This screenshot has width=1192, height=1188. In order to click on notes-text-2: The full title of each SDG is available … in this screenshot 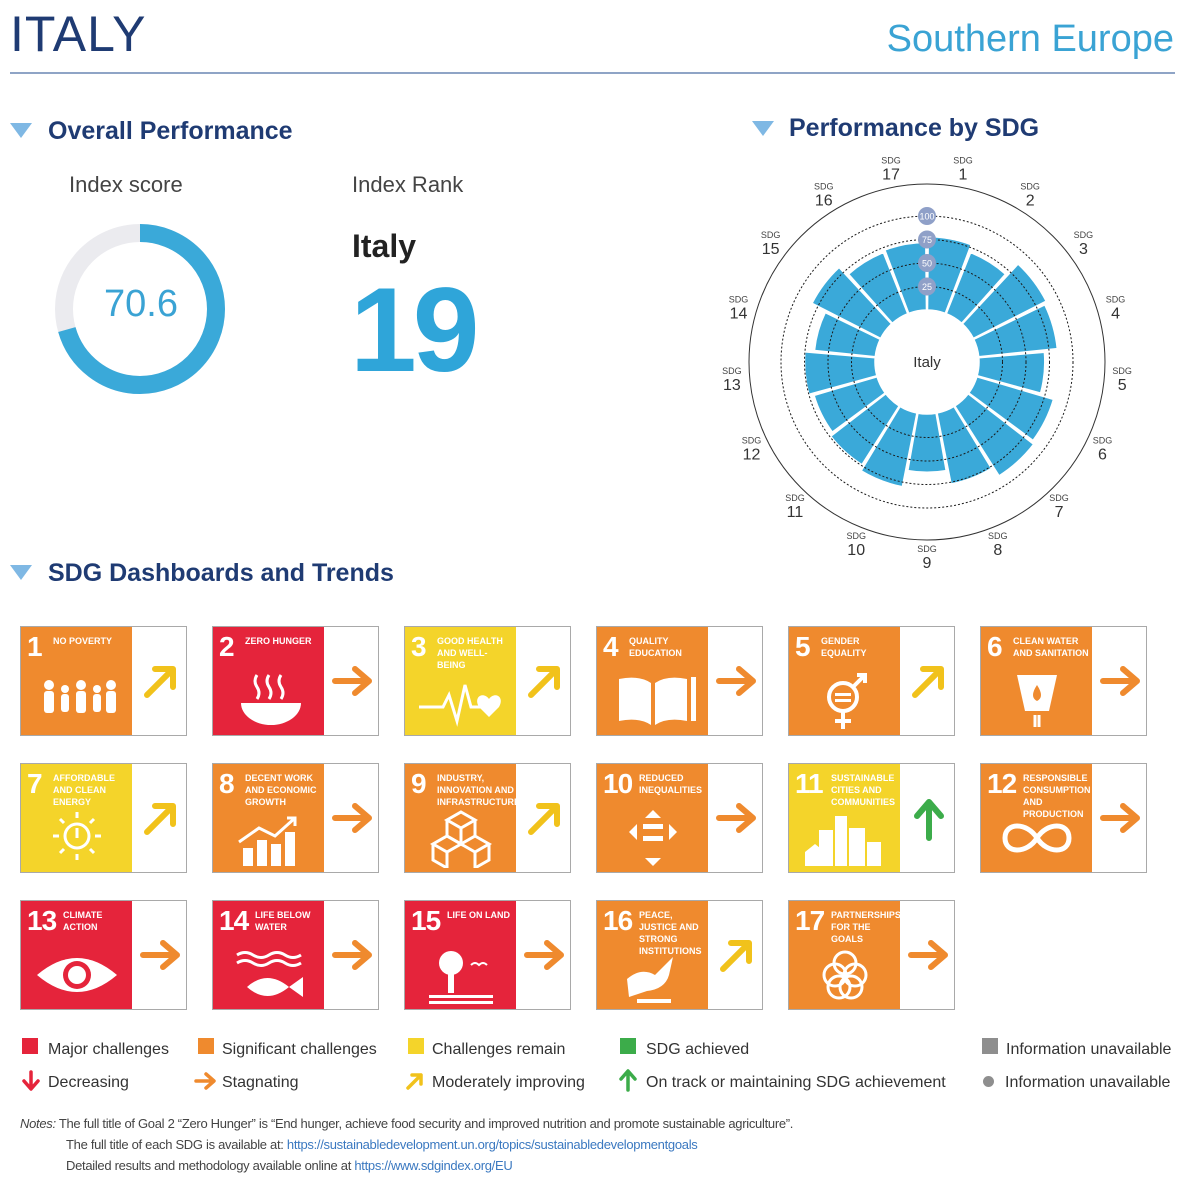, I will do `click(176, 1144)`.